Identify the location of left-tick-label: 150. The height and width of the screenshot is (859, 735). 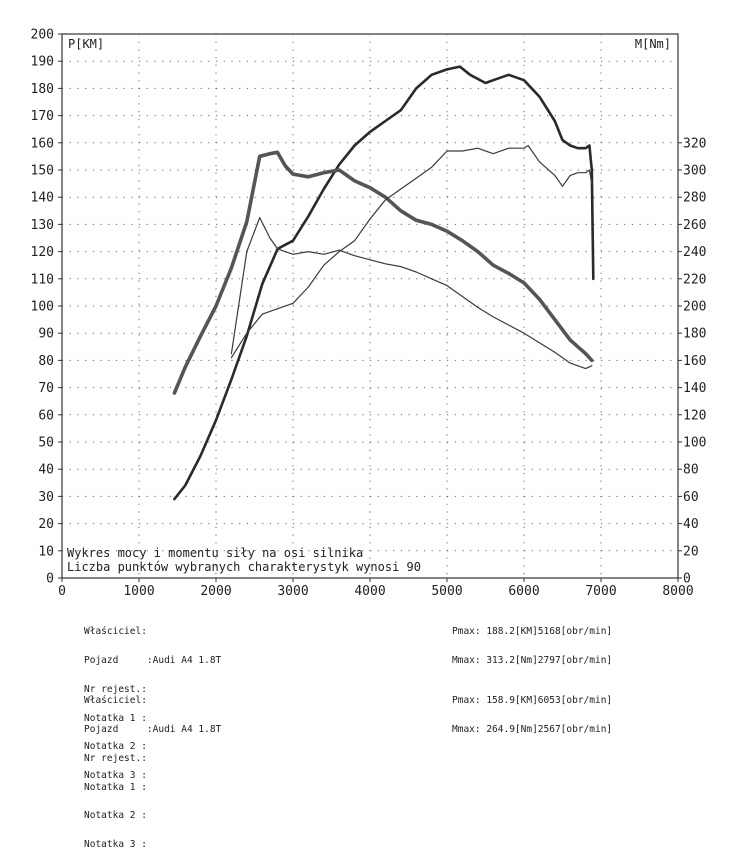
(42, 171).